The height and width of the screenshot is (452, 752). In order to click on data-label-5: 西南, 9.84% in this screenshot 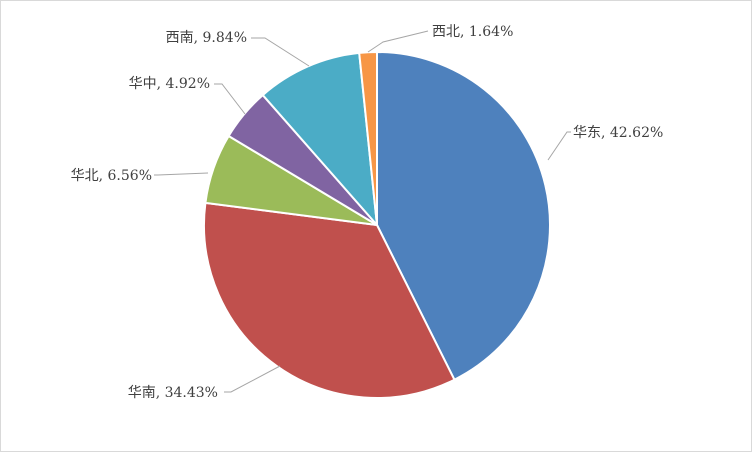, I will do `click(206, 38)`.